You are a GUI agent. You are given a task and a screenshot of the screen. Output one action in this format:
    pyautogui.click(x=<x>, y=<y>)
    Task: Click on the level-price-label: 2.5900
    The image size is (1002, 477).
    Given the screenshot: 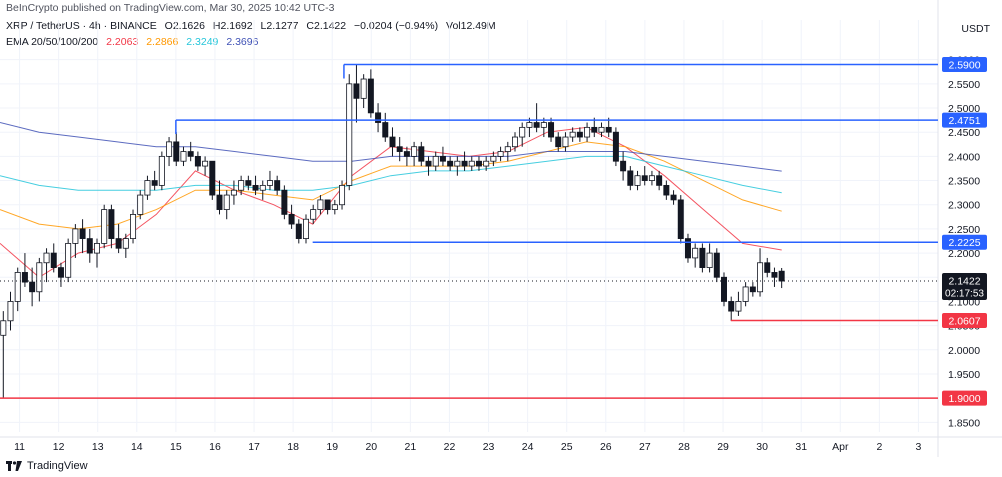 What is the action you would take?
    pyautogui.click(x=964, y=66)
    